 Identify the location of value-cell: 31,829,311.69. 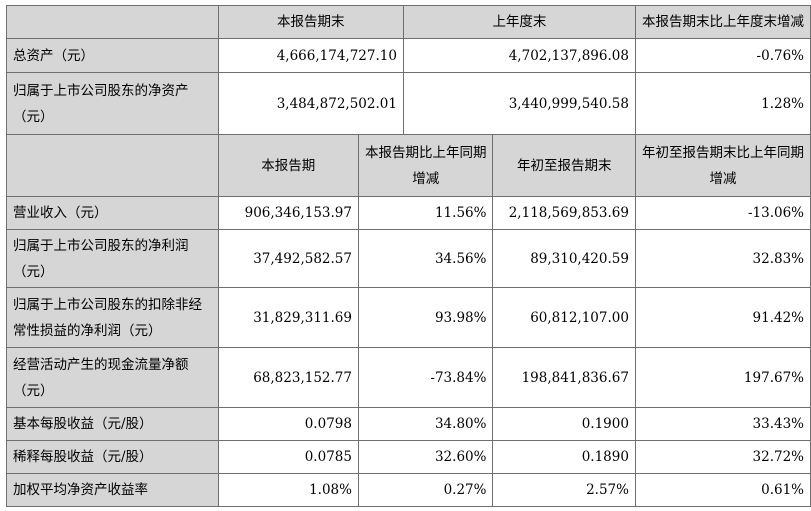
(288, 317).